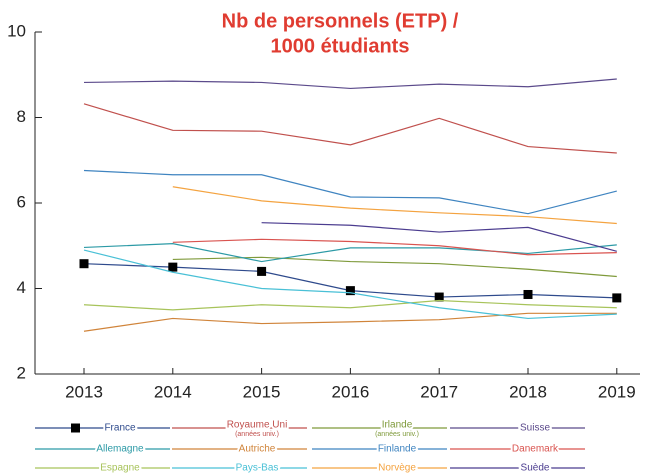 The width and height of the screenshot is (657, 474). Describe the element at coordinates (16, 30) in the screenshot. I see `y-tick-label: 10` at that location.